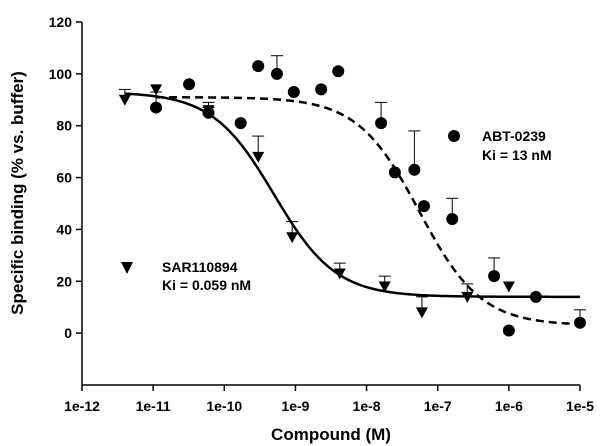  I want to click on x-tick-label: 1e-11, so click(153, 406).